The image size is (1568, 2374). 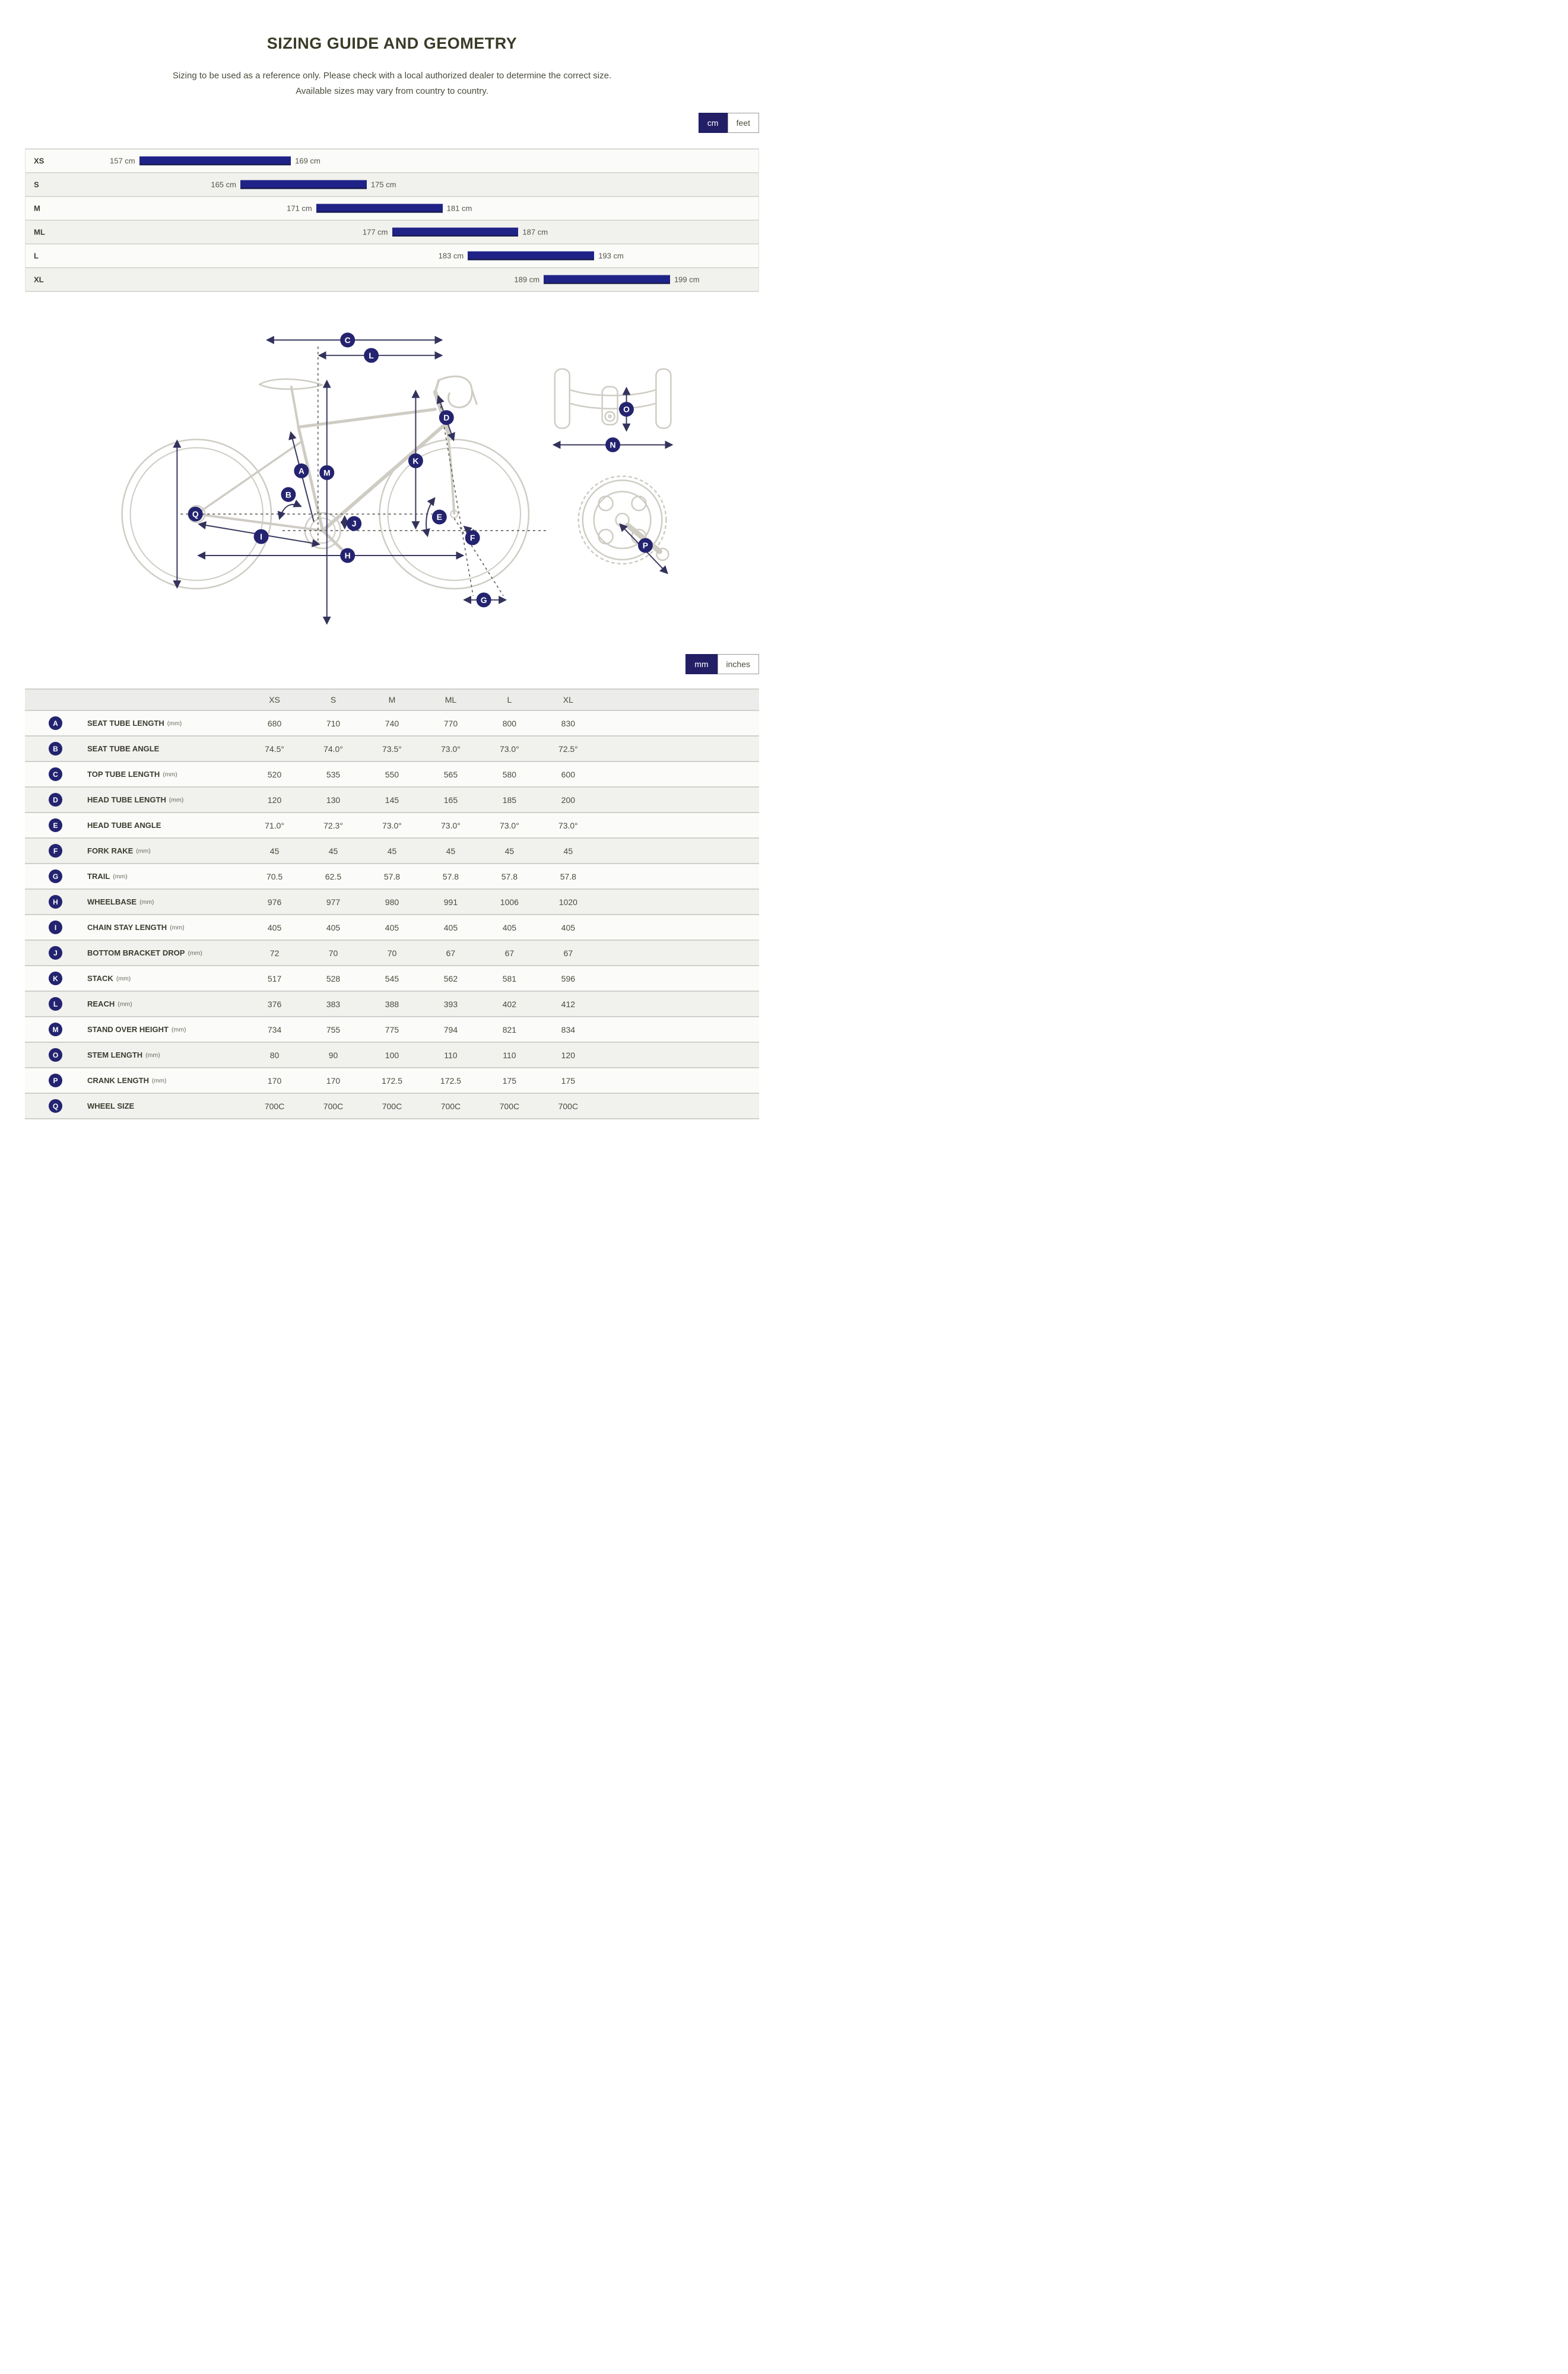 I want to click on cell-Q-XS: 700C, so click(x=274, y=1106).